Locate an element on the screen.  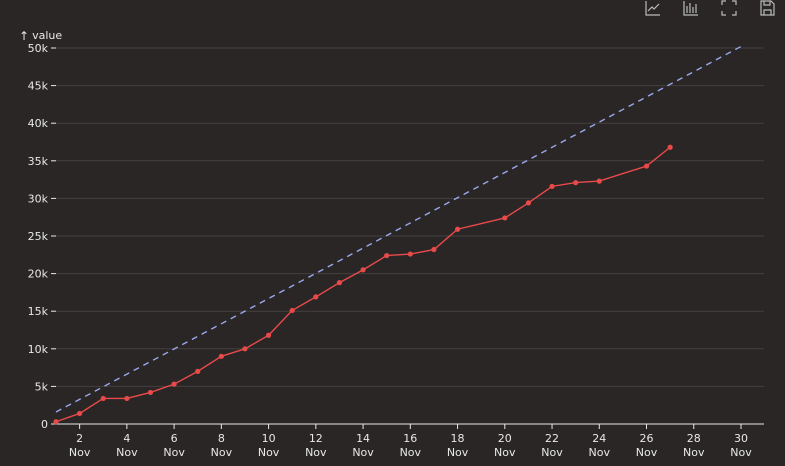
x-tick-label: 2 Nov is located at coordinates (80, 445).